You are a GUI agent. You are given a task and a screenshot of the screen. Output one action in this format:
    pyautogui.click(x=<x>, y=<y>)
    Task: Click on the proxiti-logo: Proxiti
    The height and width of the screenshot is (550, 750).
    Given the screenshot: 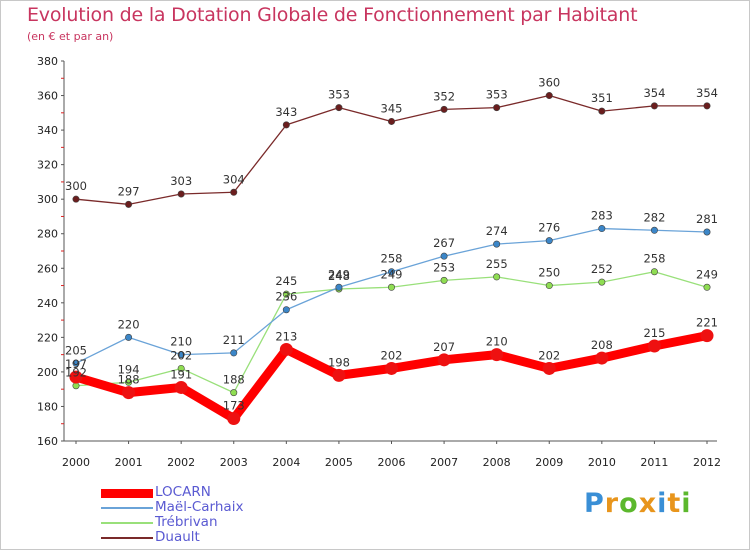 What is the action you would take?
    pyautogui.click(x=638, y=503)
    